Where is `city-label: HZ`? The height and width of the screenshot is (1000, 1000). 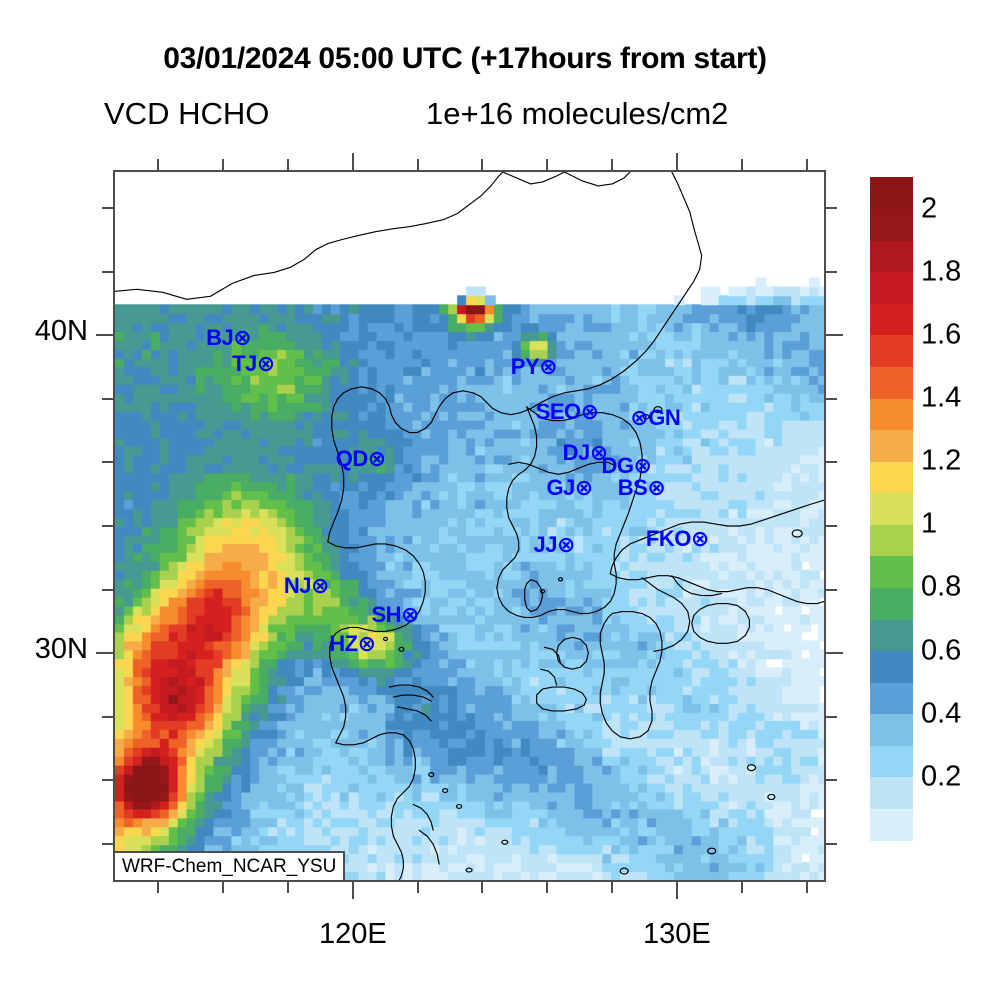 city-label: HZ is located at coordinates (343, 643).